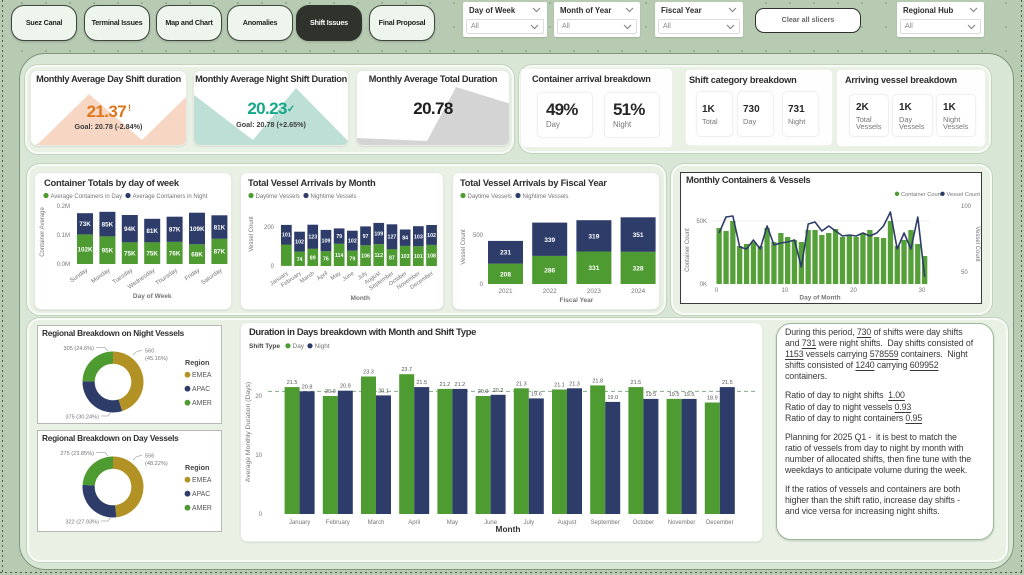 The image size is (1024, 575). Describe the element at coordinates (112, 182) in the screenshot. I see `svg-text:Container Totals by day of wee: Container Totals by day of week` at that location.